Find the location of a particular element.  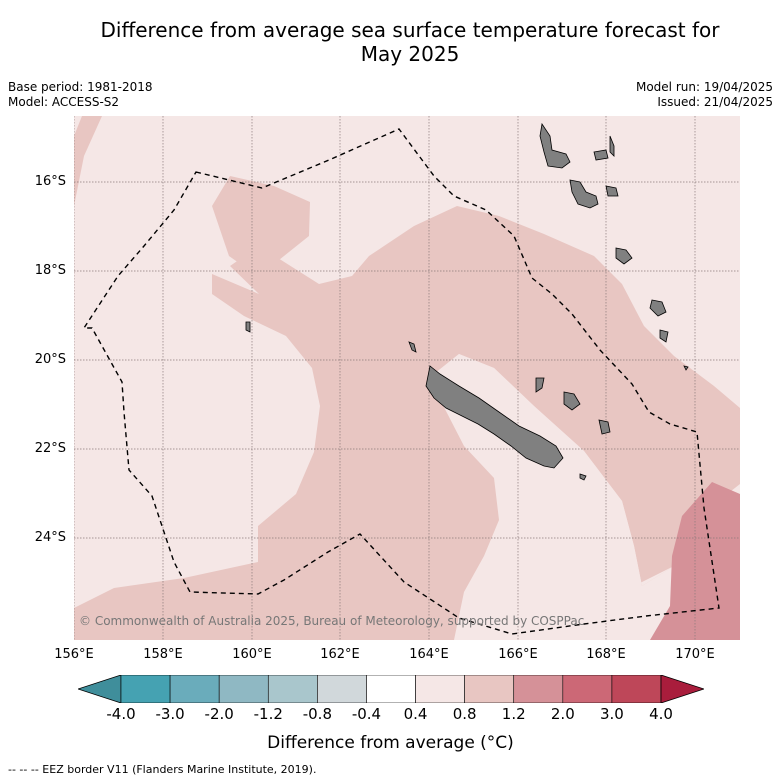

lat-label-18s: 18°S is located at coordinates (50, 270).